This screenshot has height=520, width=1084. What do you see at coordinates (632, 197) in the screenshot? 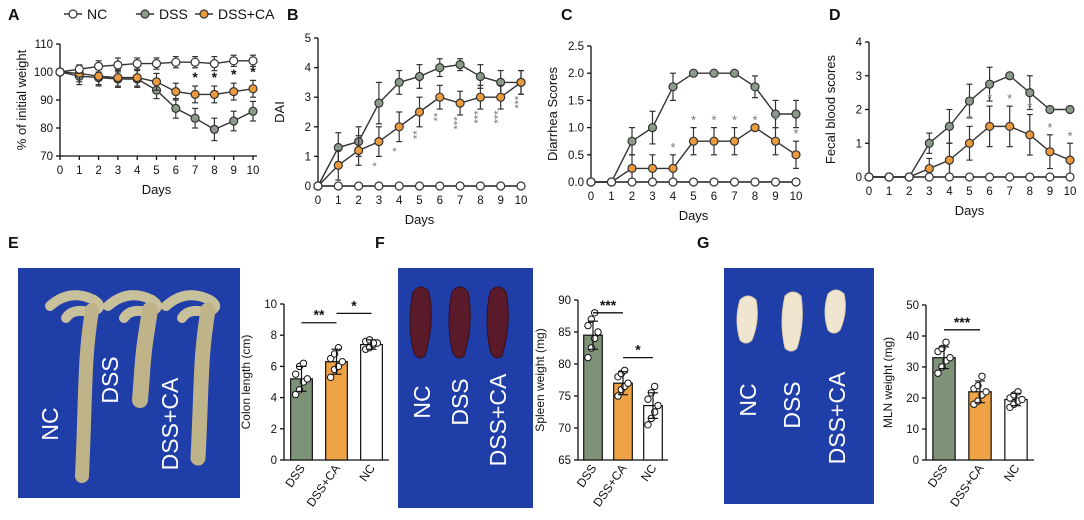
I see `panel-c-x-tick-label: 2` at bounding box center [632, 197].